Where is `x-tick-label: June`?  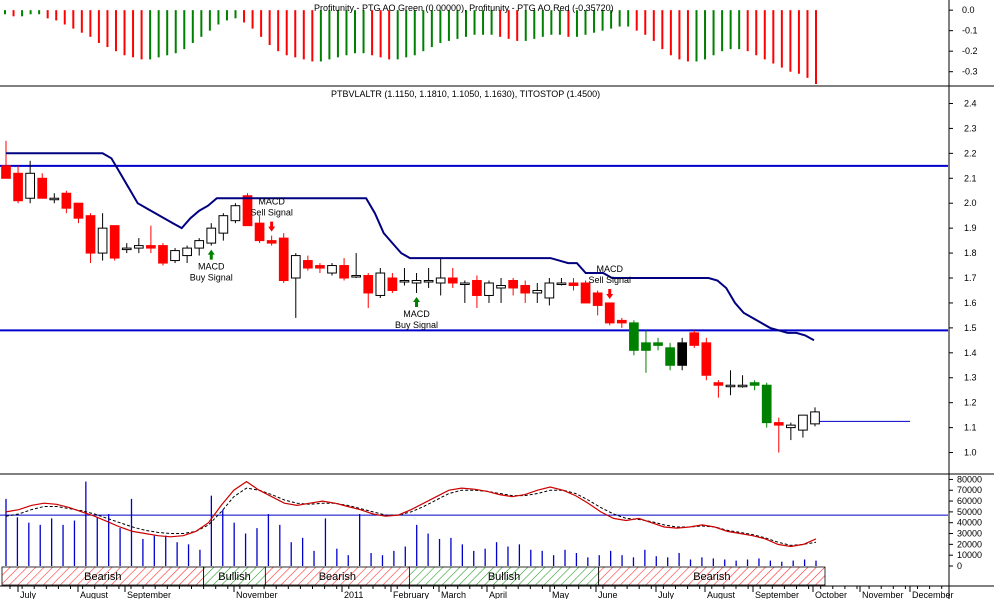
x-tick-label: June is located at coordinates (608, 594).